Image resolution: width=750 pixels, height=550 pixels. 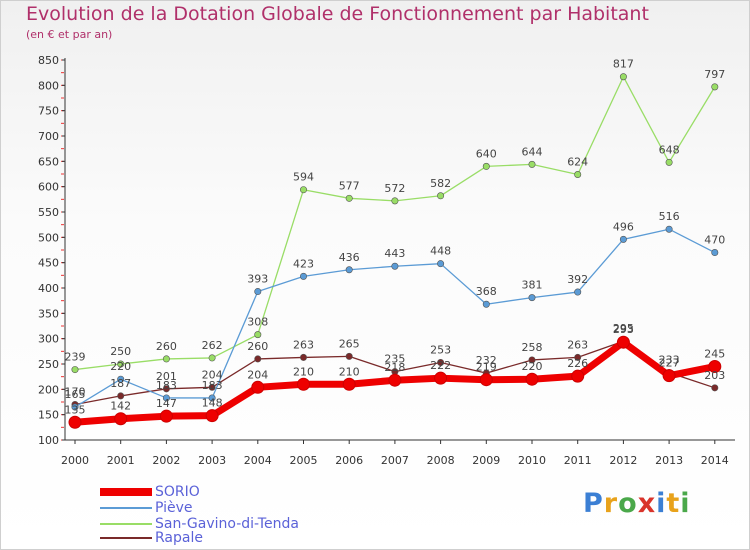 What do you see at coordinates (532, 366) in the screenshot?
I see `data-label-sorio: 220` at bounding box center [532, 366].